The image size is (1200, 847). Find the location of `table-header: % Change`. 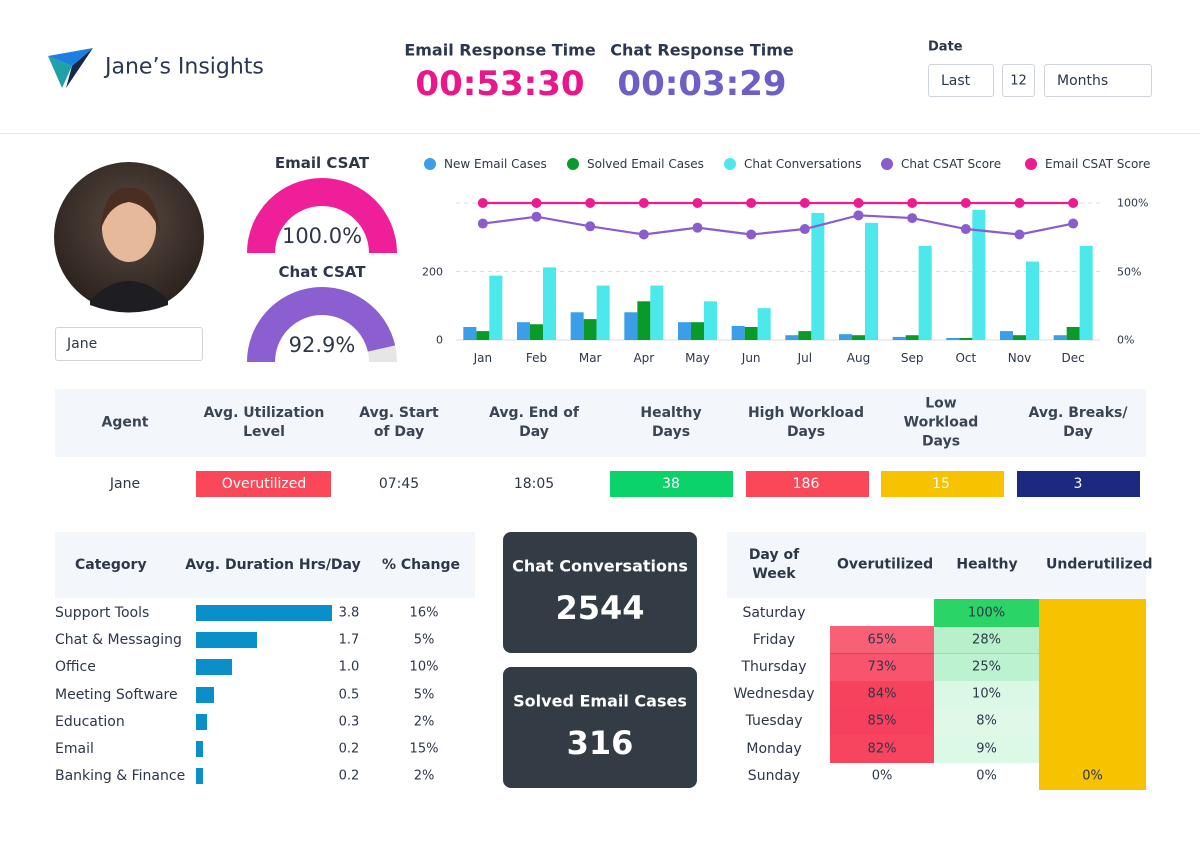

table-header: % Change is located at coordinates (421, 565).